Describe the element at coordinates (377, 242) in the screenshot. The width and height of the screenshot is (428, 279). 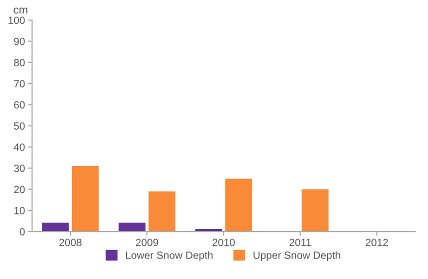
I see `x-tick-label: 2012` at that location.